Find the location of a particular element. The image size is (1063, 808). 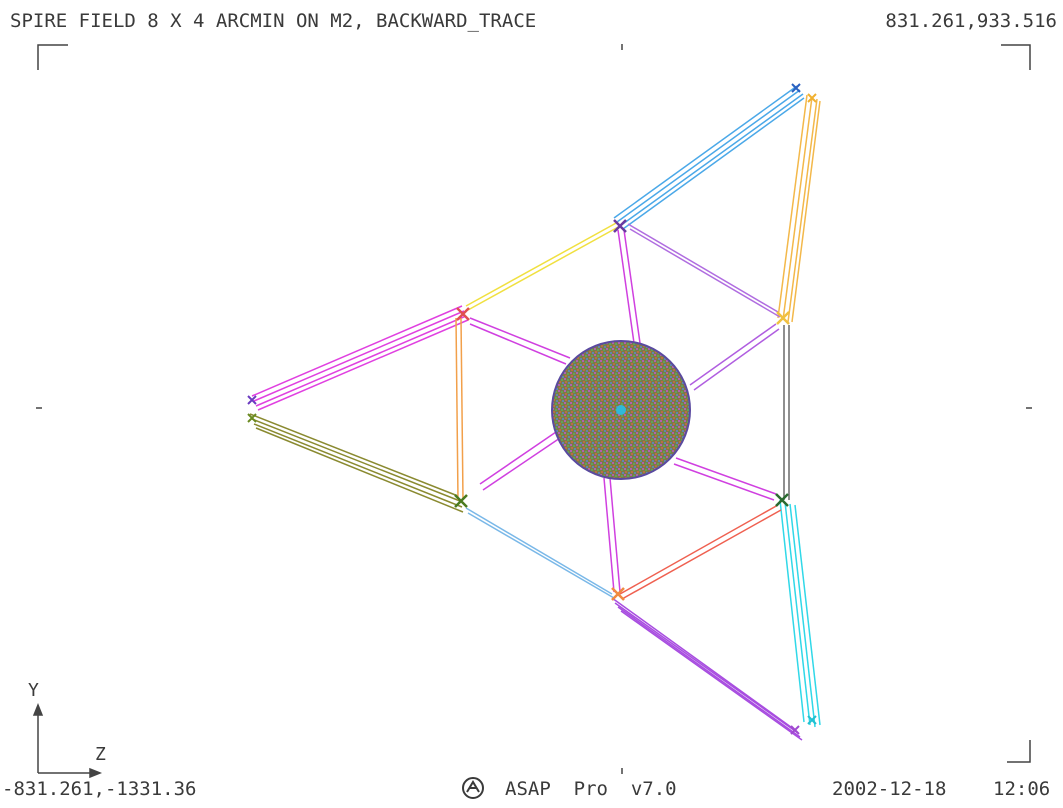

spoke-top is located at coordinates (629, 286).